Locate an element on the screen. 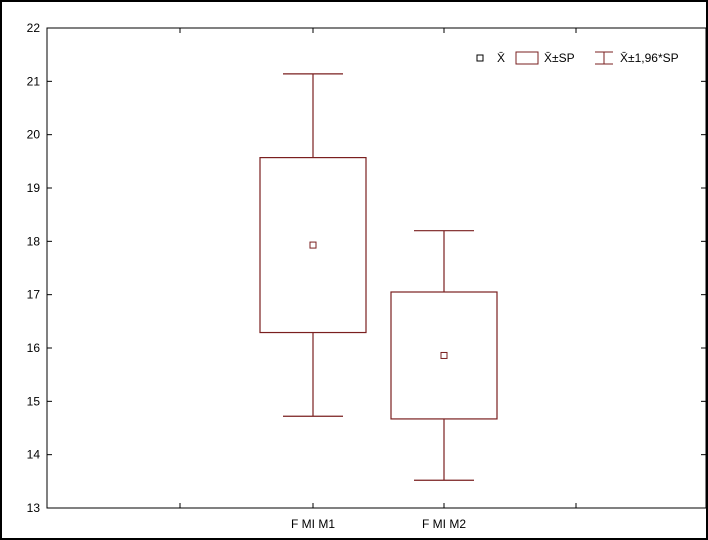 This screenshot has width=708, height=540. x-category-label: F MI M2 is located at coordinates (444, 524).